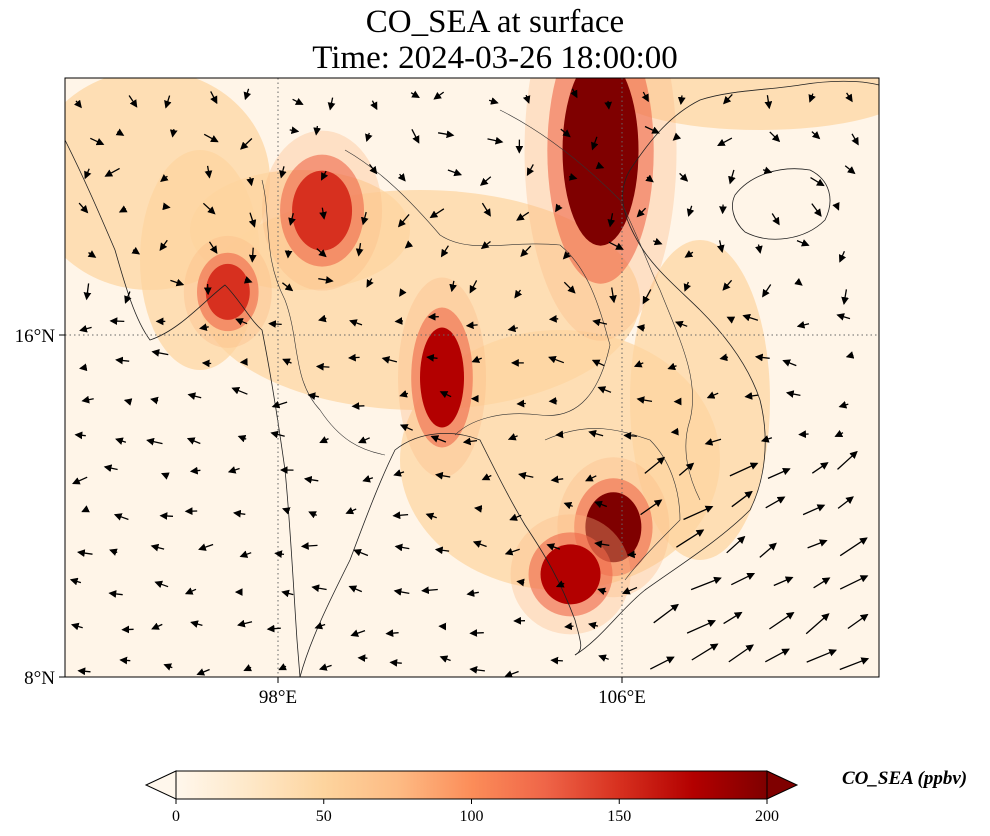 The width and height of the screenshot is (990, 836). Describe the element at coordinates (905, 778) in the screenshot. I see `colorbar-label: CO_SEA (ppbv)` at that location.